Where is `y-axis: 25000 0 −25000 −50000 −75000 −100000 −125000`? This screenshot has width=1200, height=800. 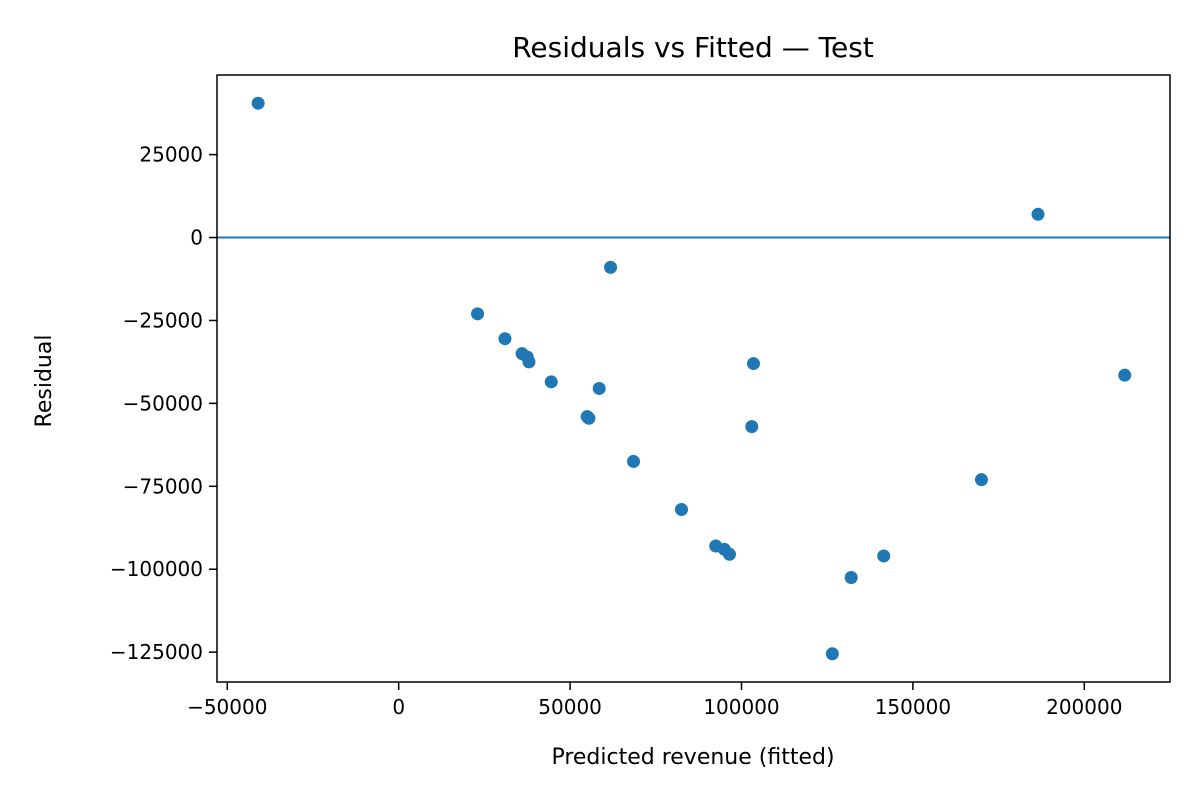
y-axis: 25000 0 −25000 −50000 −75000 −100000 −125000 is located at coordinates (163, 403).